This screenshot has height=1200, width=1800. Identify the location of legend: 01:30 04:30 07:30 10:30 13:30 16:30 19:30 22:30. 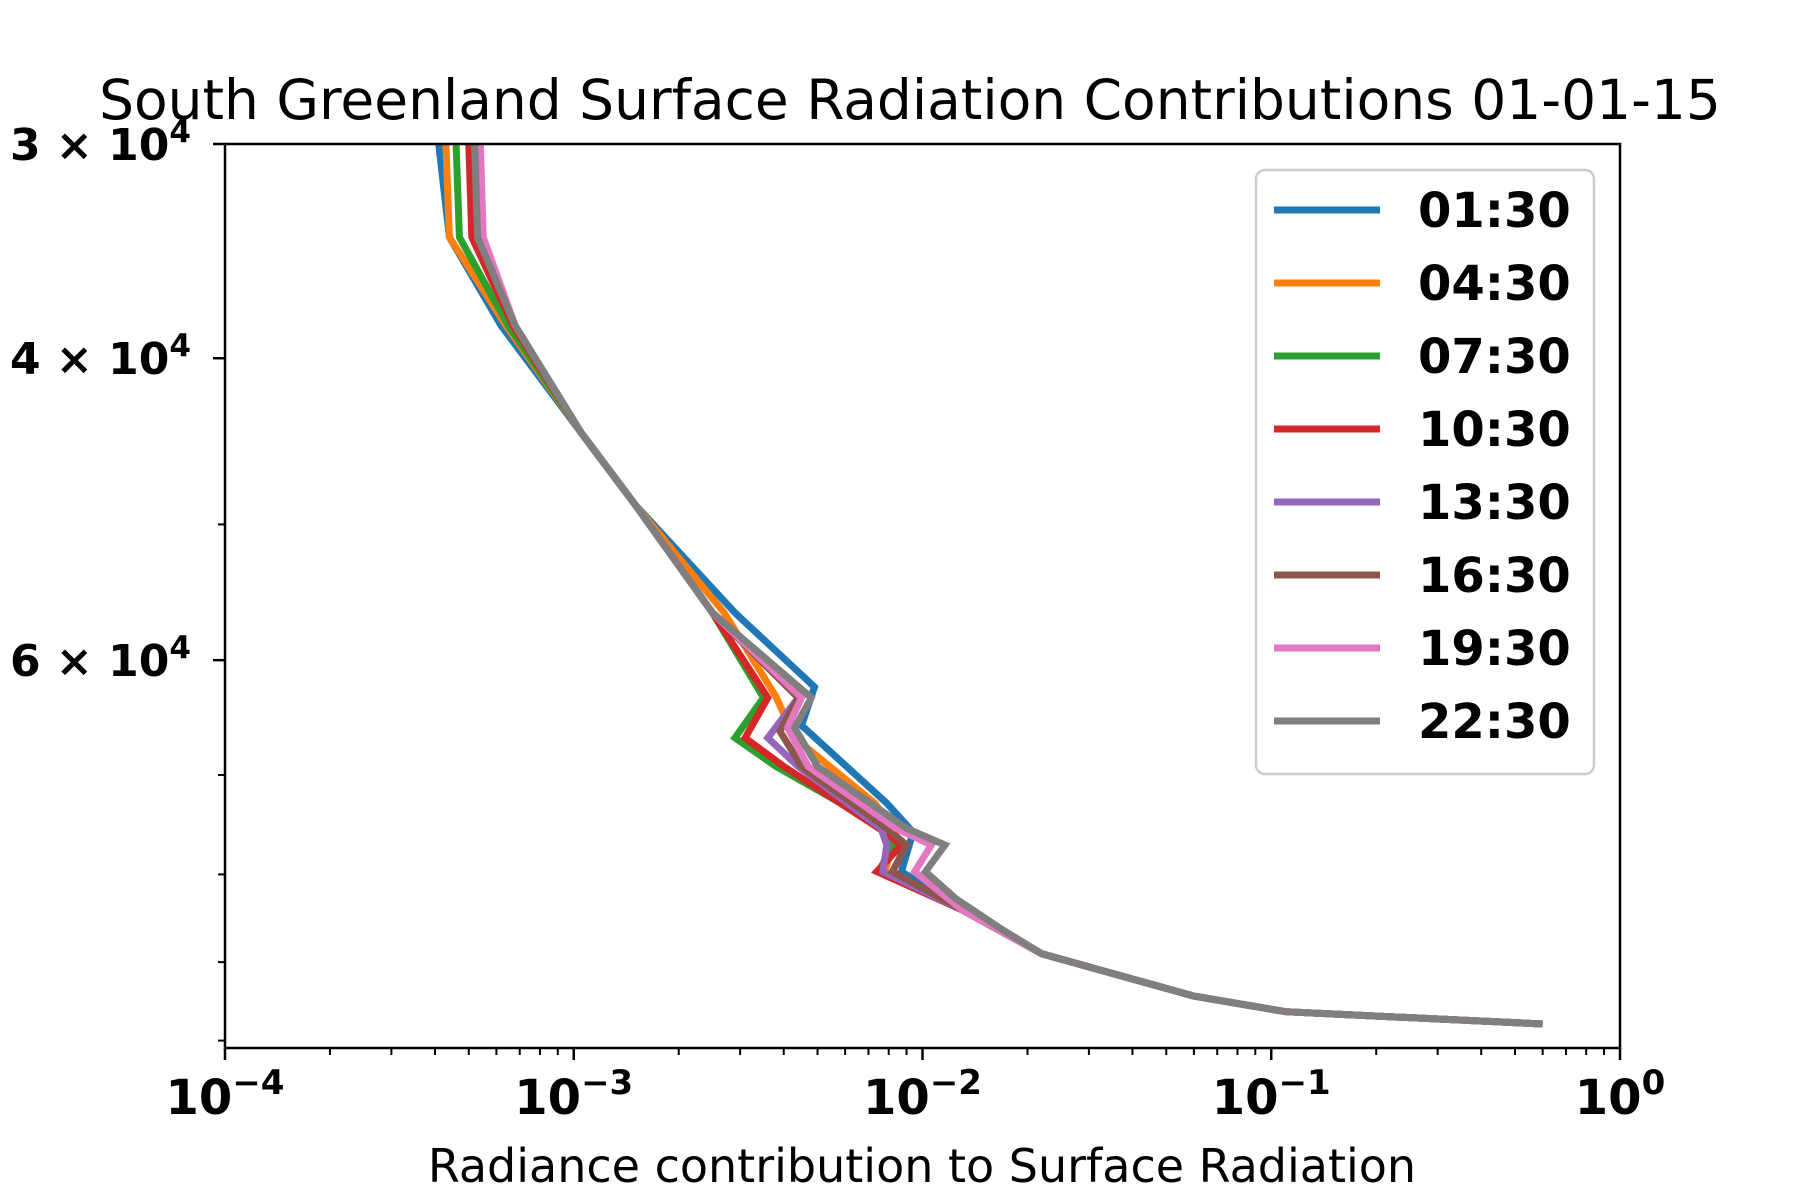
(1425, 472).